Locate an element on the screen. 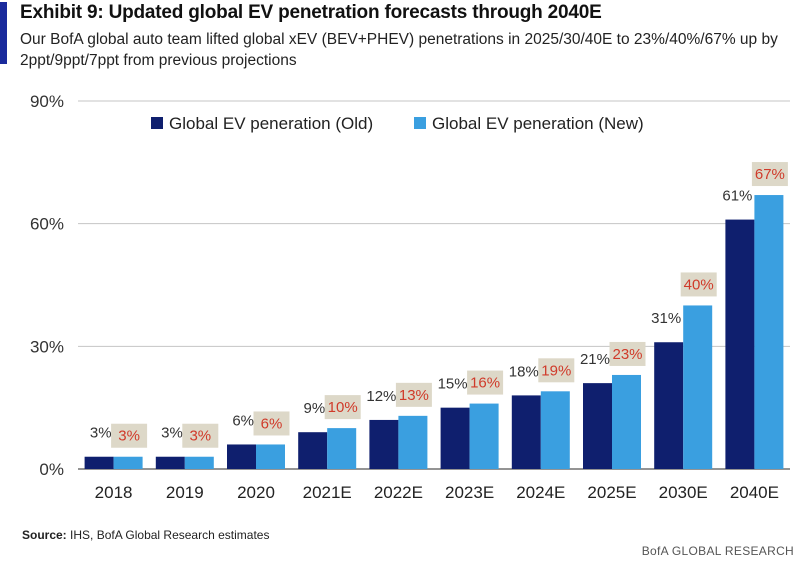 This screenshot has height=564, width=800. y-axis-ticks: 0% 30% 60% 90% is located at coordinates (47, 285).